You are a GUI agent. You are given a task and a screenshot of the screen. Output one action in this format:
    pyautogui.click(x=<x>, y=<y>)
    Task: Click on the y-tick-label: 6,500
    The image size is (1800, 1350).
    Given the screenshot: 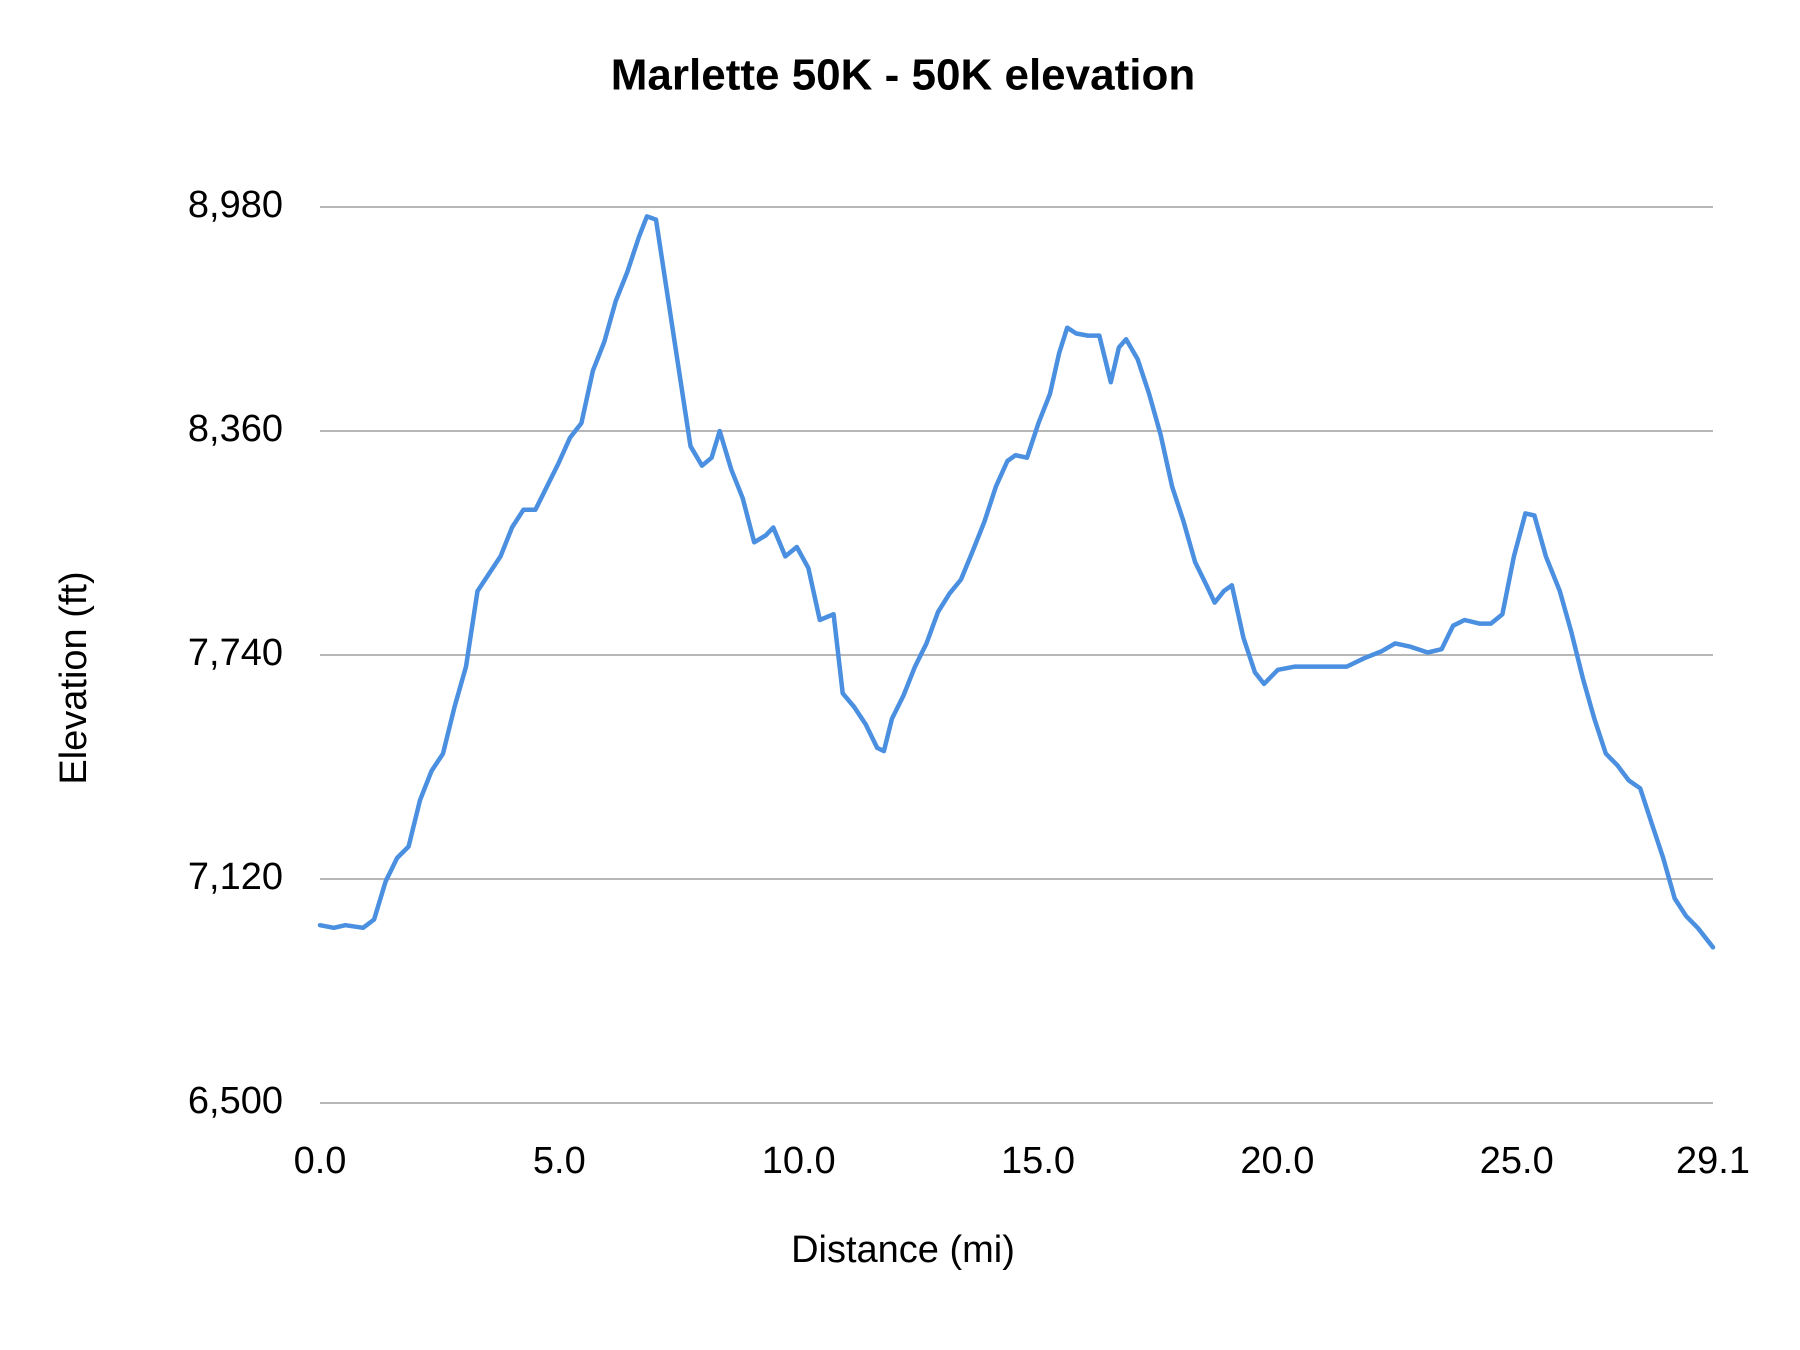 What is the action you would take?
    pyautogui.click(x=235, y=1101)
    